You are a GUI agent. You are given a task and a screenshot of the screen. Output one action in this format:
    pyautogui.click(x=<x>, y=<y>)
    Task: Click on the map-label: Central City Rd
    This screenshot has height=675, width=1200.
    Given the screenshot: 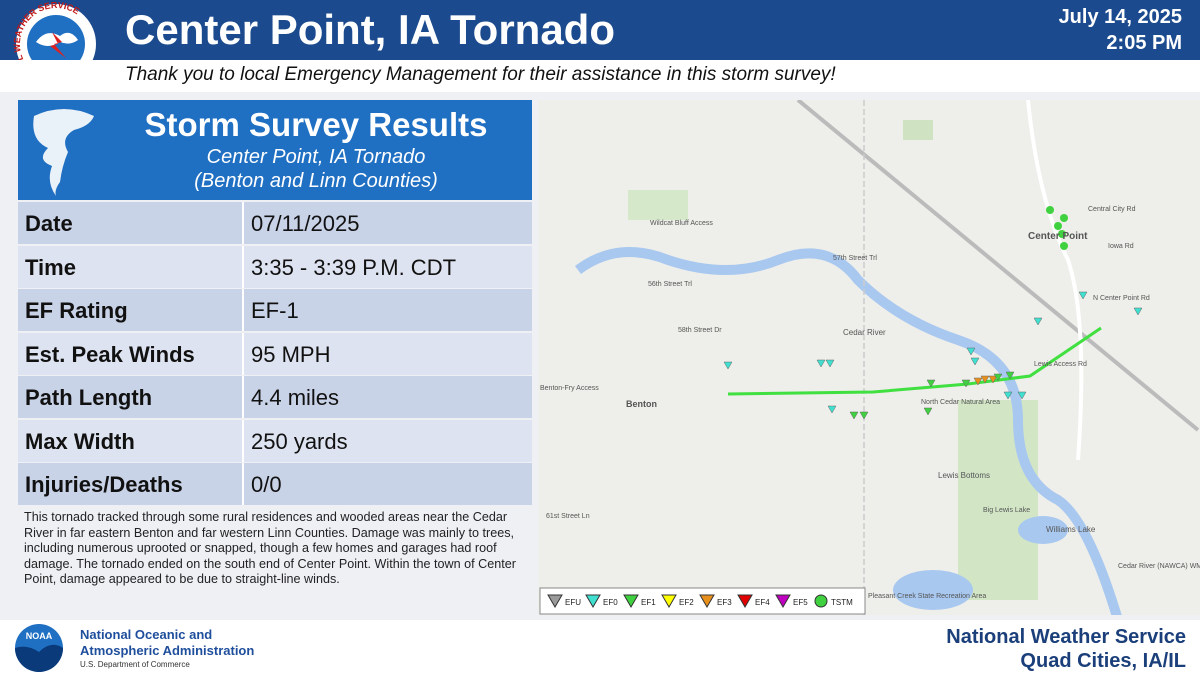 What is the action you would take?
    pyautogui.click(x=1112, y=209)
    